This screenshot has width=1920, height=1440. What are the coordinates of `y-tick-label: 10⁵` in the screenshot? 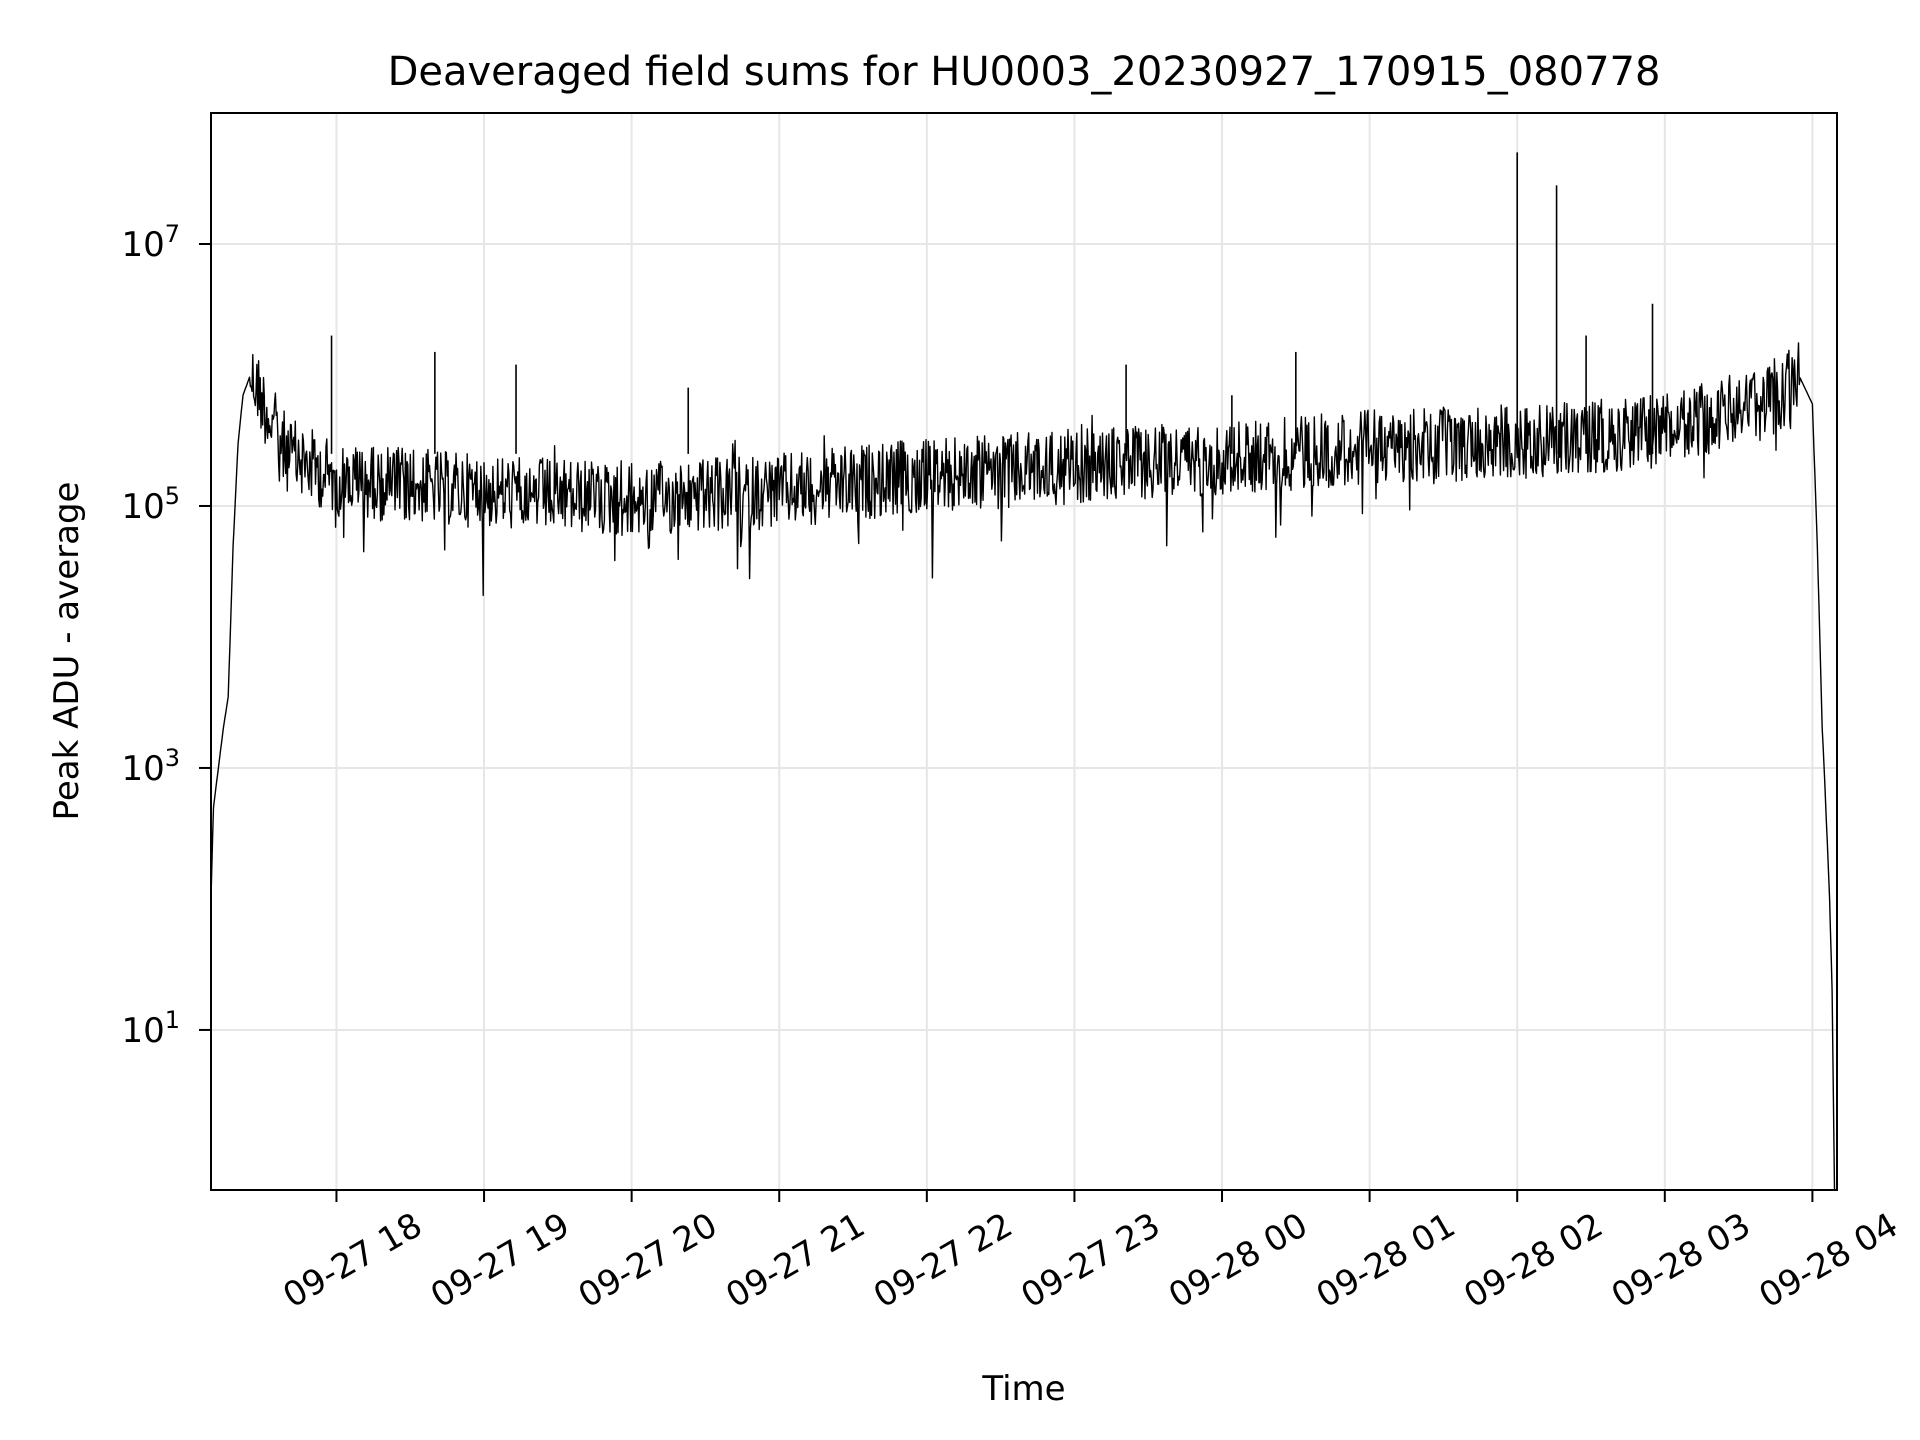 It's located at (150, 504).